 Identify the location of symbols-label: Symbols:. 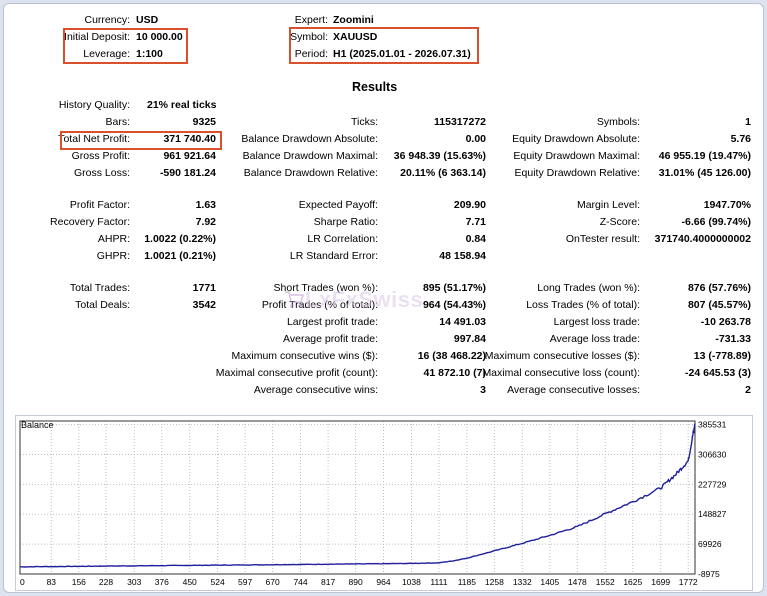
(618, 122).